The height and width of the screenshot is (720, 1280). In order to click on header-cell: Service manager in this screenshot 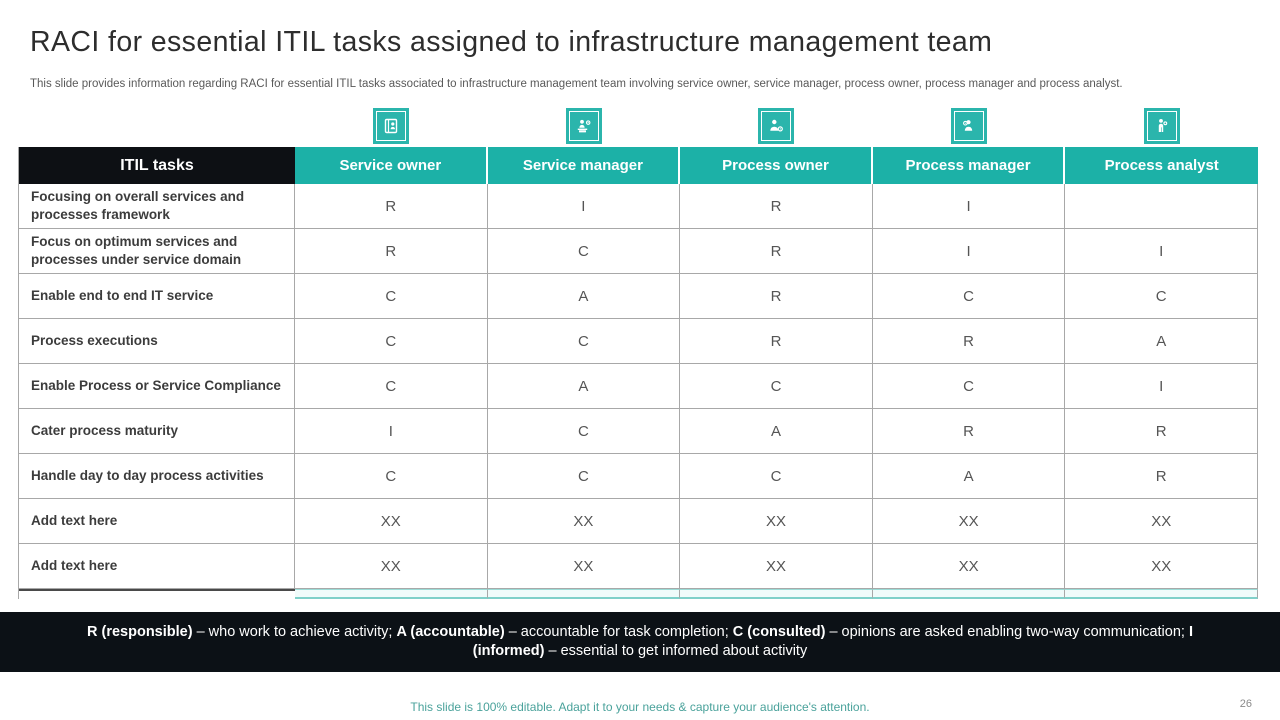, I will do `click(584, 165)`.